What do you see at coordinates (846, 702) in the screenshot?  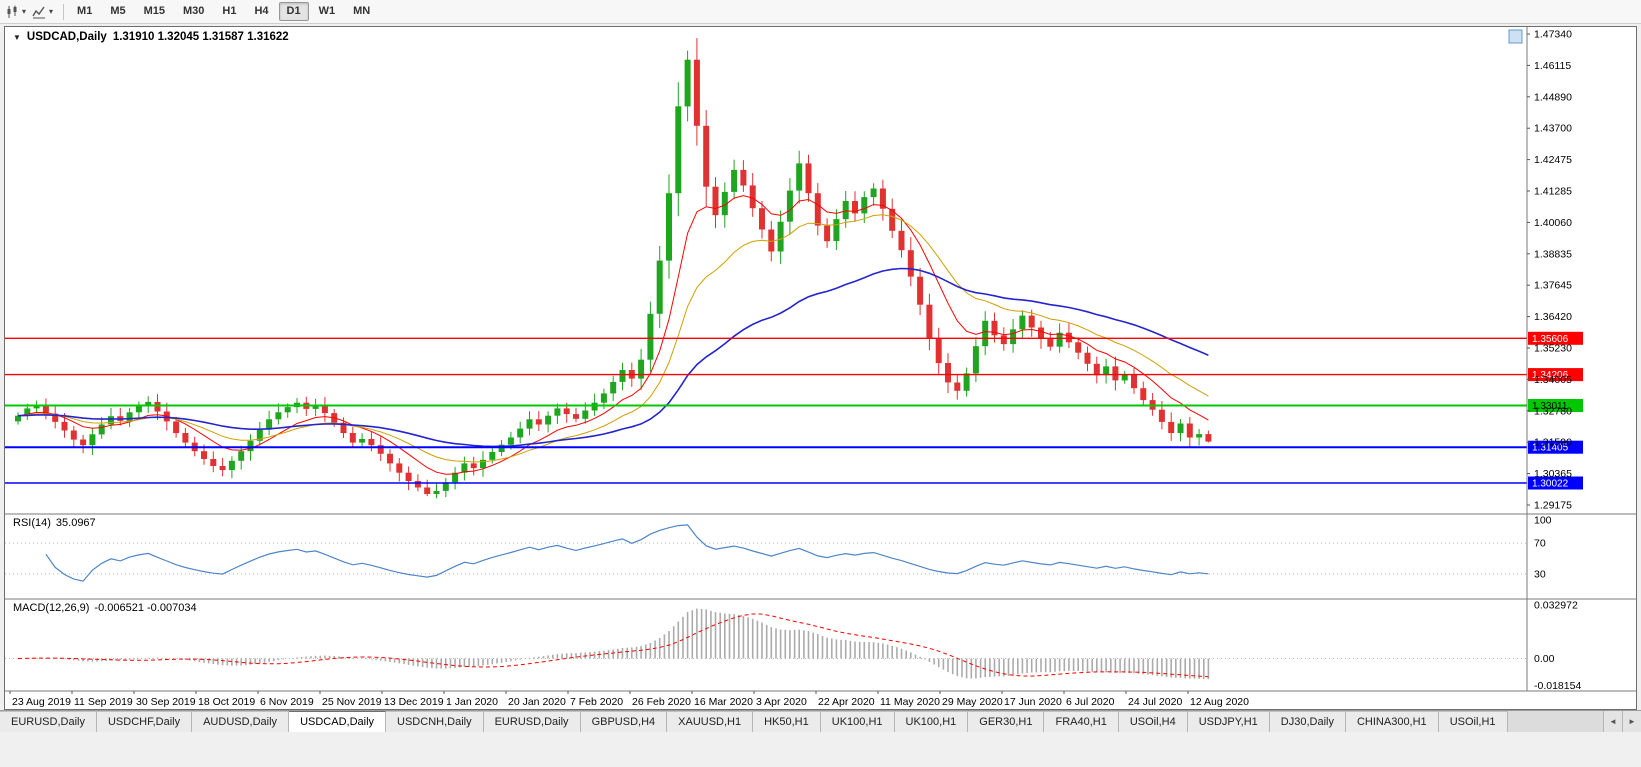 I see `date-label: 22 Apr 2020` at bounding box center [846, 702].